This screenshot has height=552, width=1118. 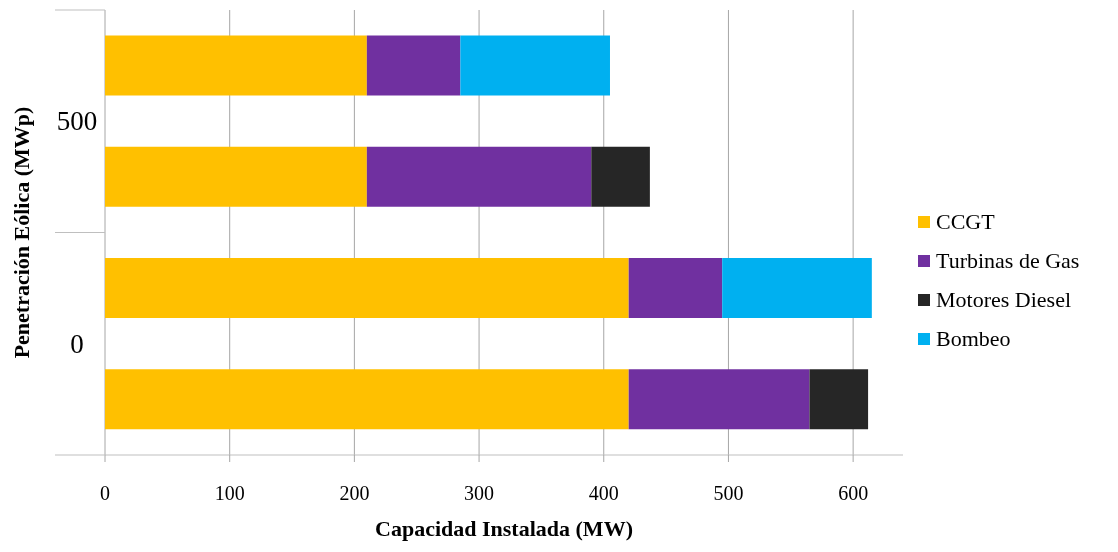 What do you see at coordinates (105, 493) in the screenshot?
I see `x-tick-label: 0` at bounding box center [105, 493].